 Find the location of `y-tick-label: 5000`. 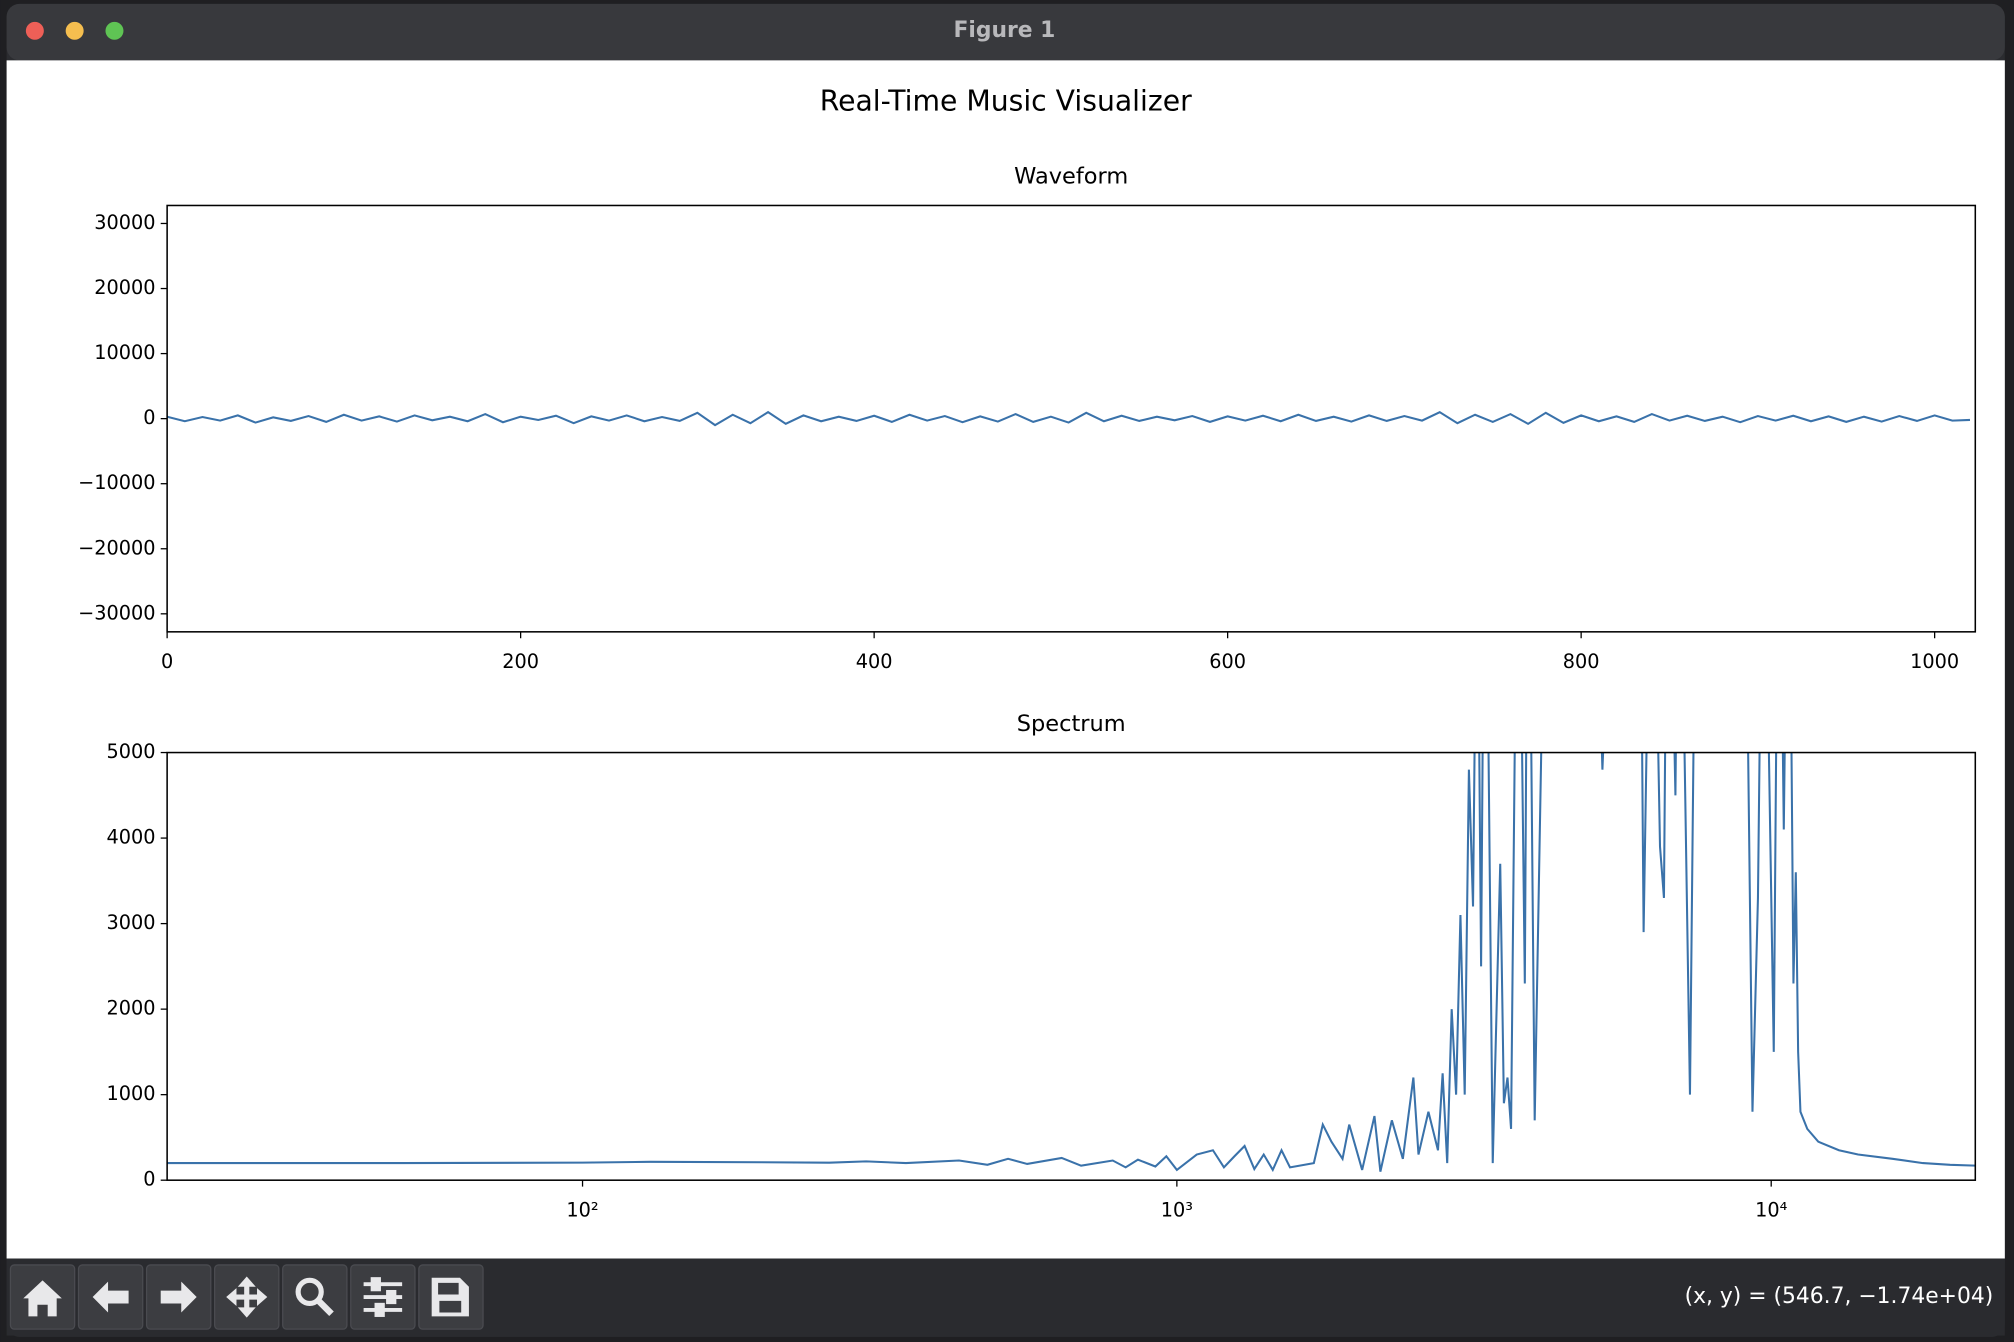

y-tick-label: 5000 is located at coordinates (131, 751).